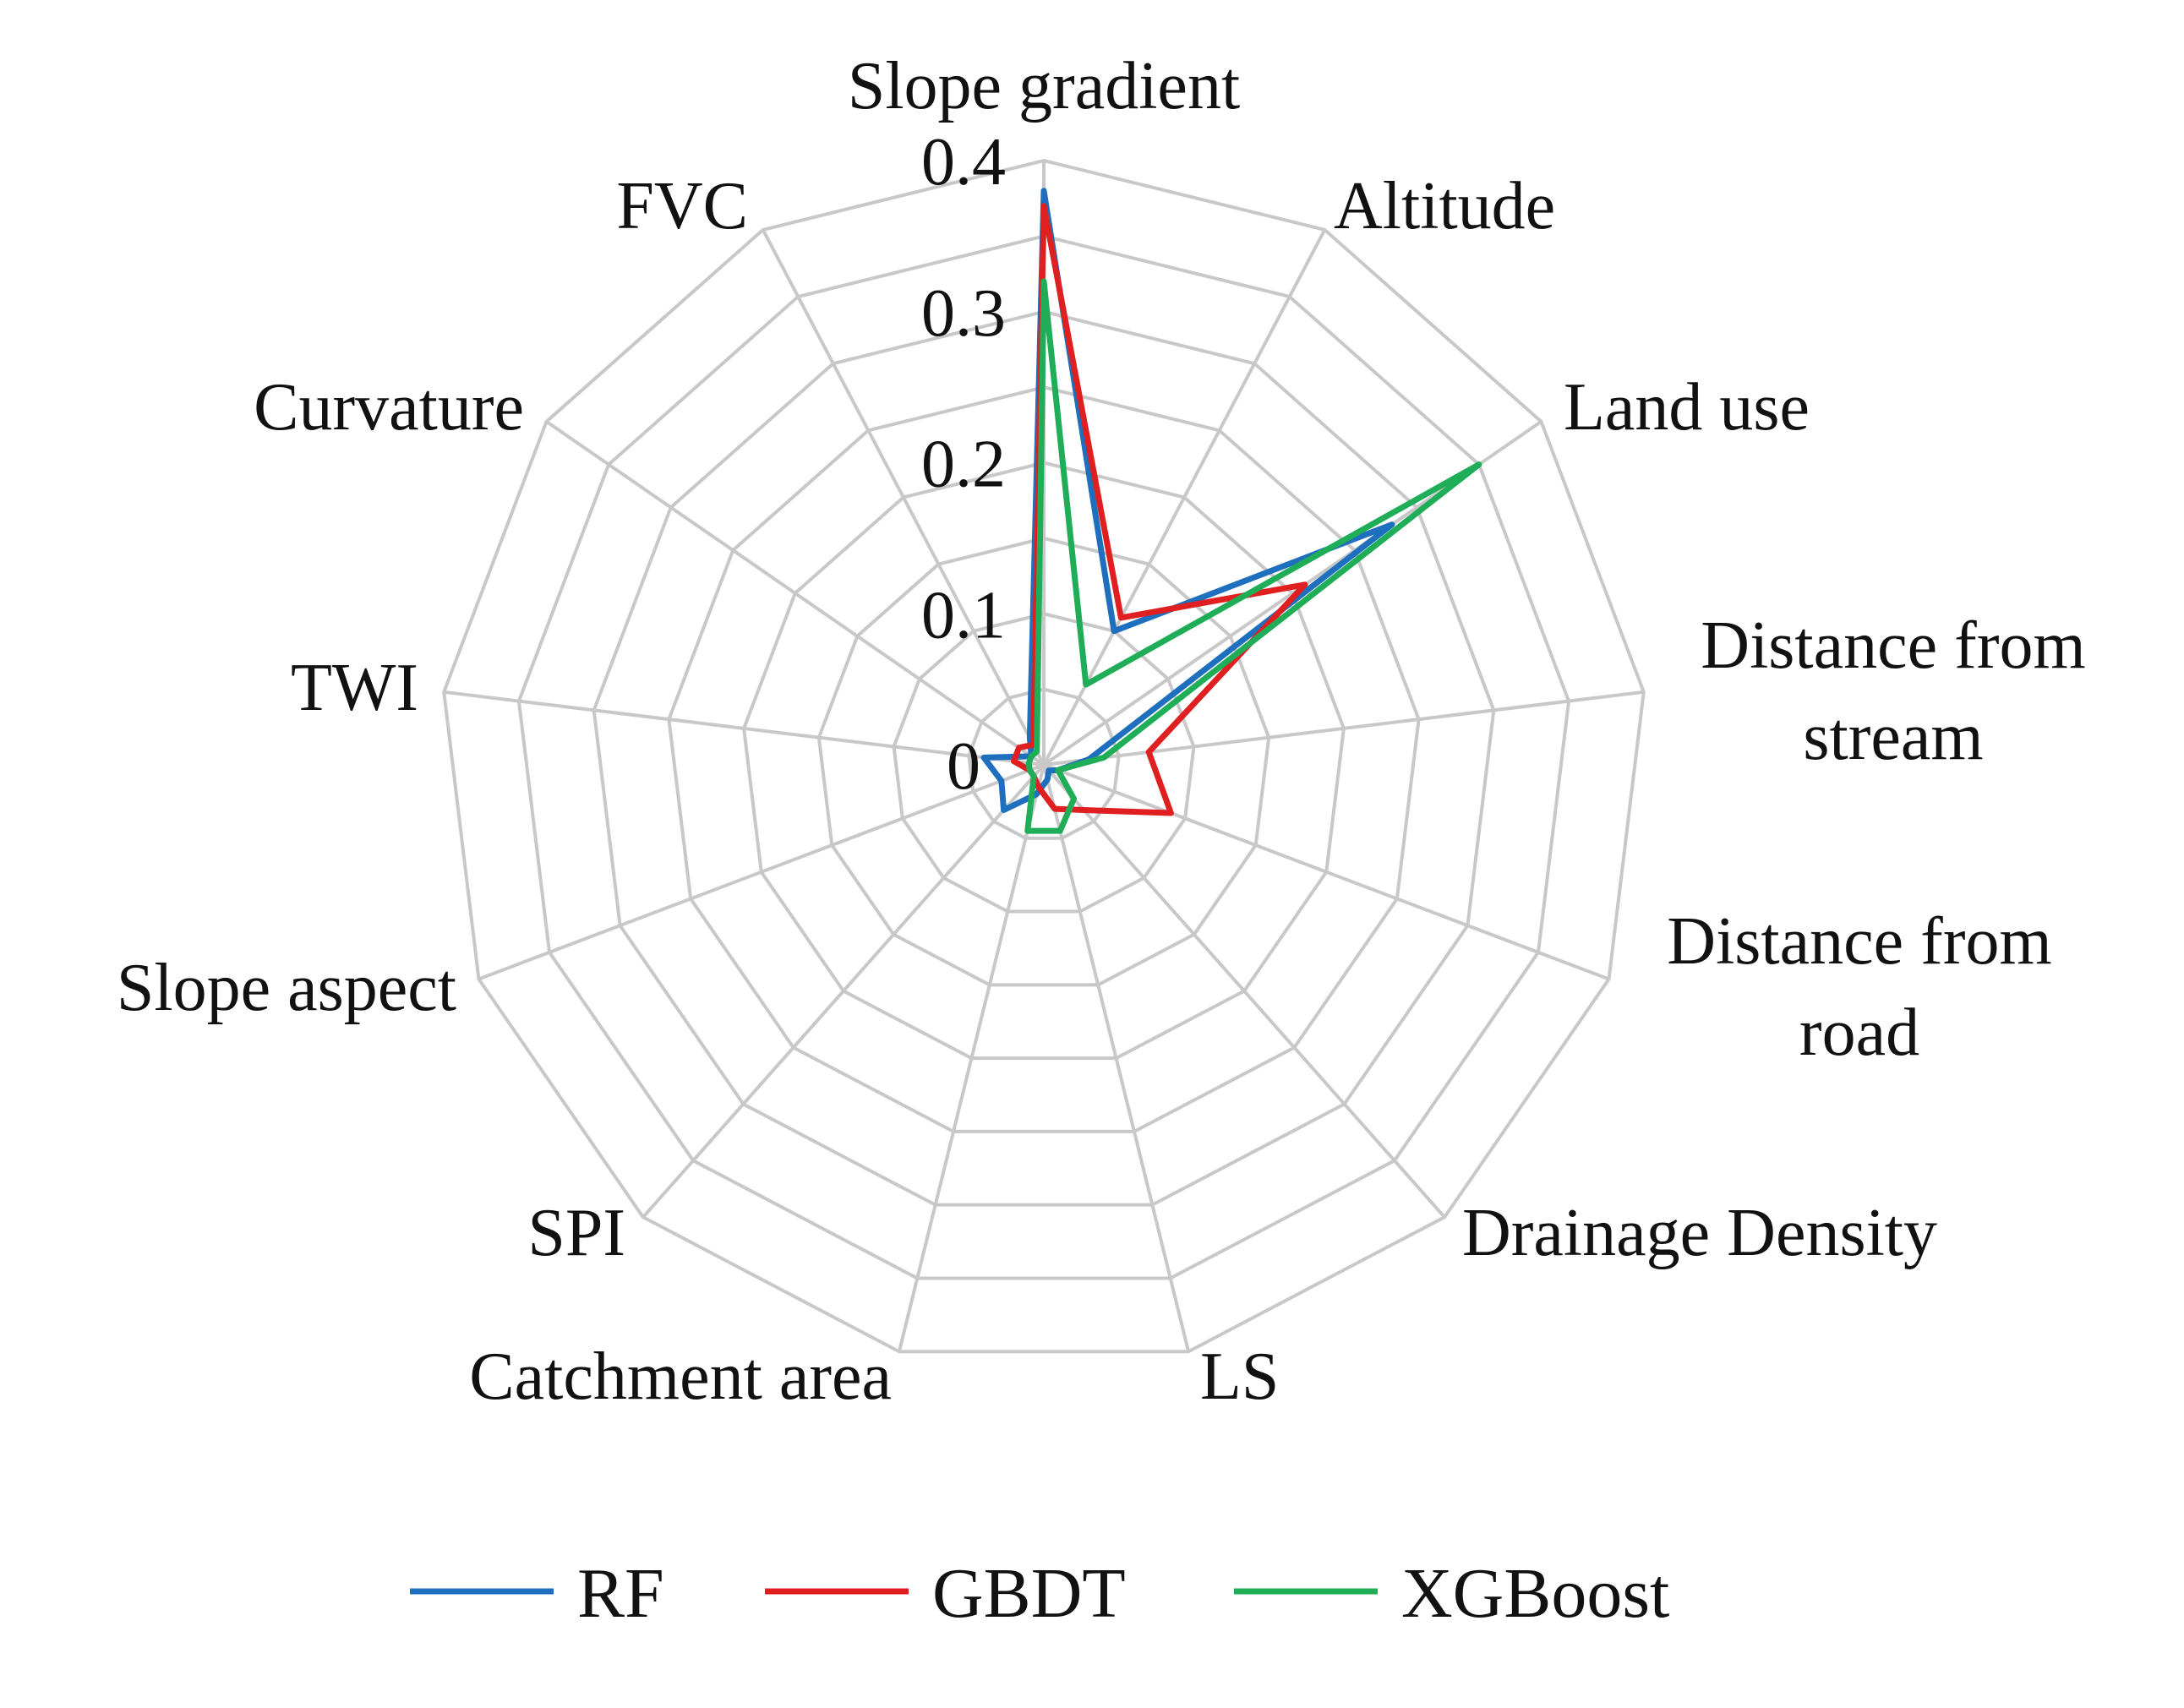 This screenshot has width=2184, height=1708. What do you see at coordinates (1044, 86) in the screenshot?
I see `category-label: Slope gradient` at bounding box center [1044, 86].